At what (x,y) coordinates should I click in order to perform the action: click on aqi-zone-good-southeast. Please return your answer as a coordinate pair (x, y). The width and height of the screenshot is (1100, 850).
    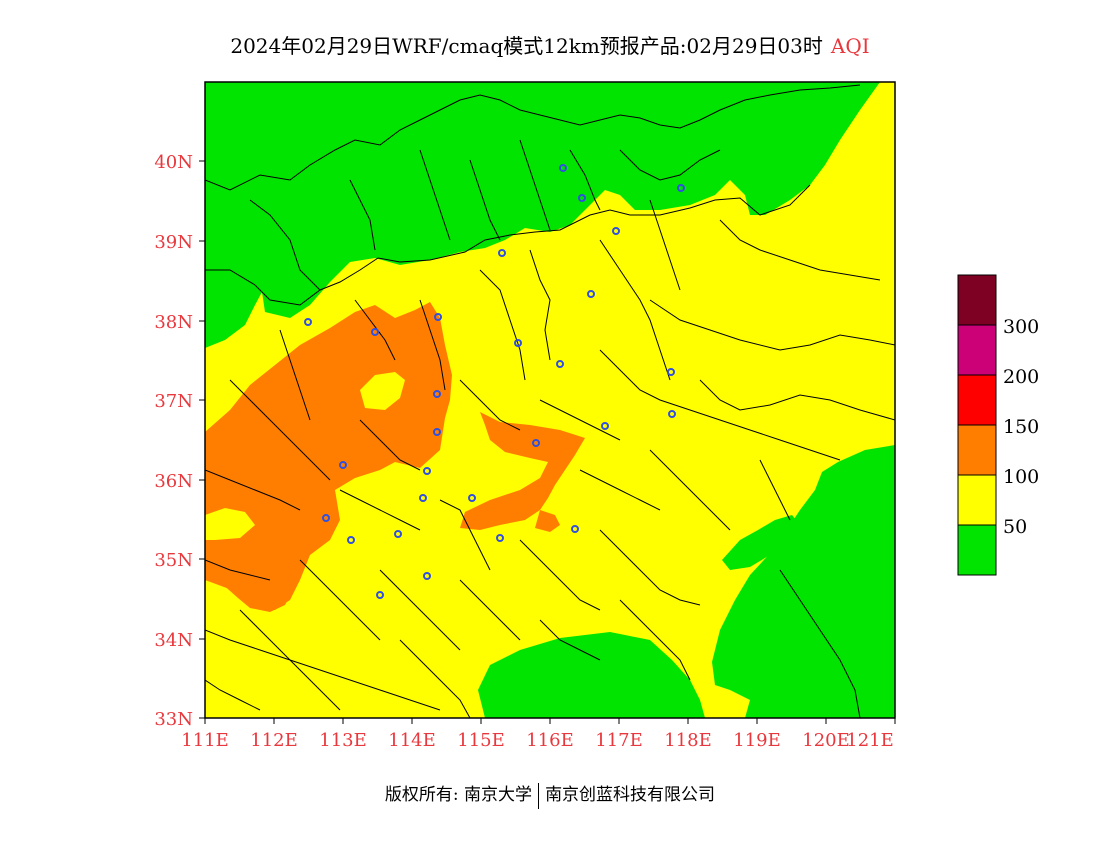
    Looking at the image, I should click on (803, 581).